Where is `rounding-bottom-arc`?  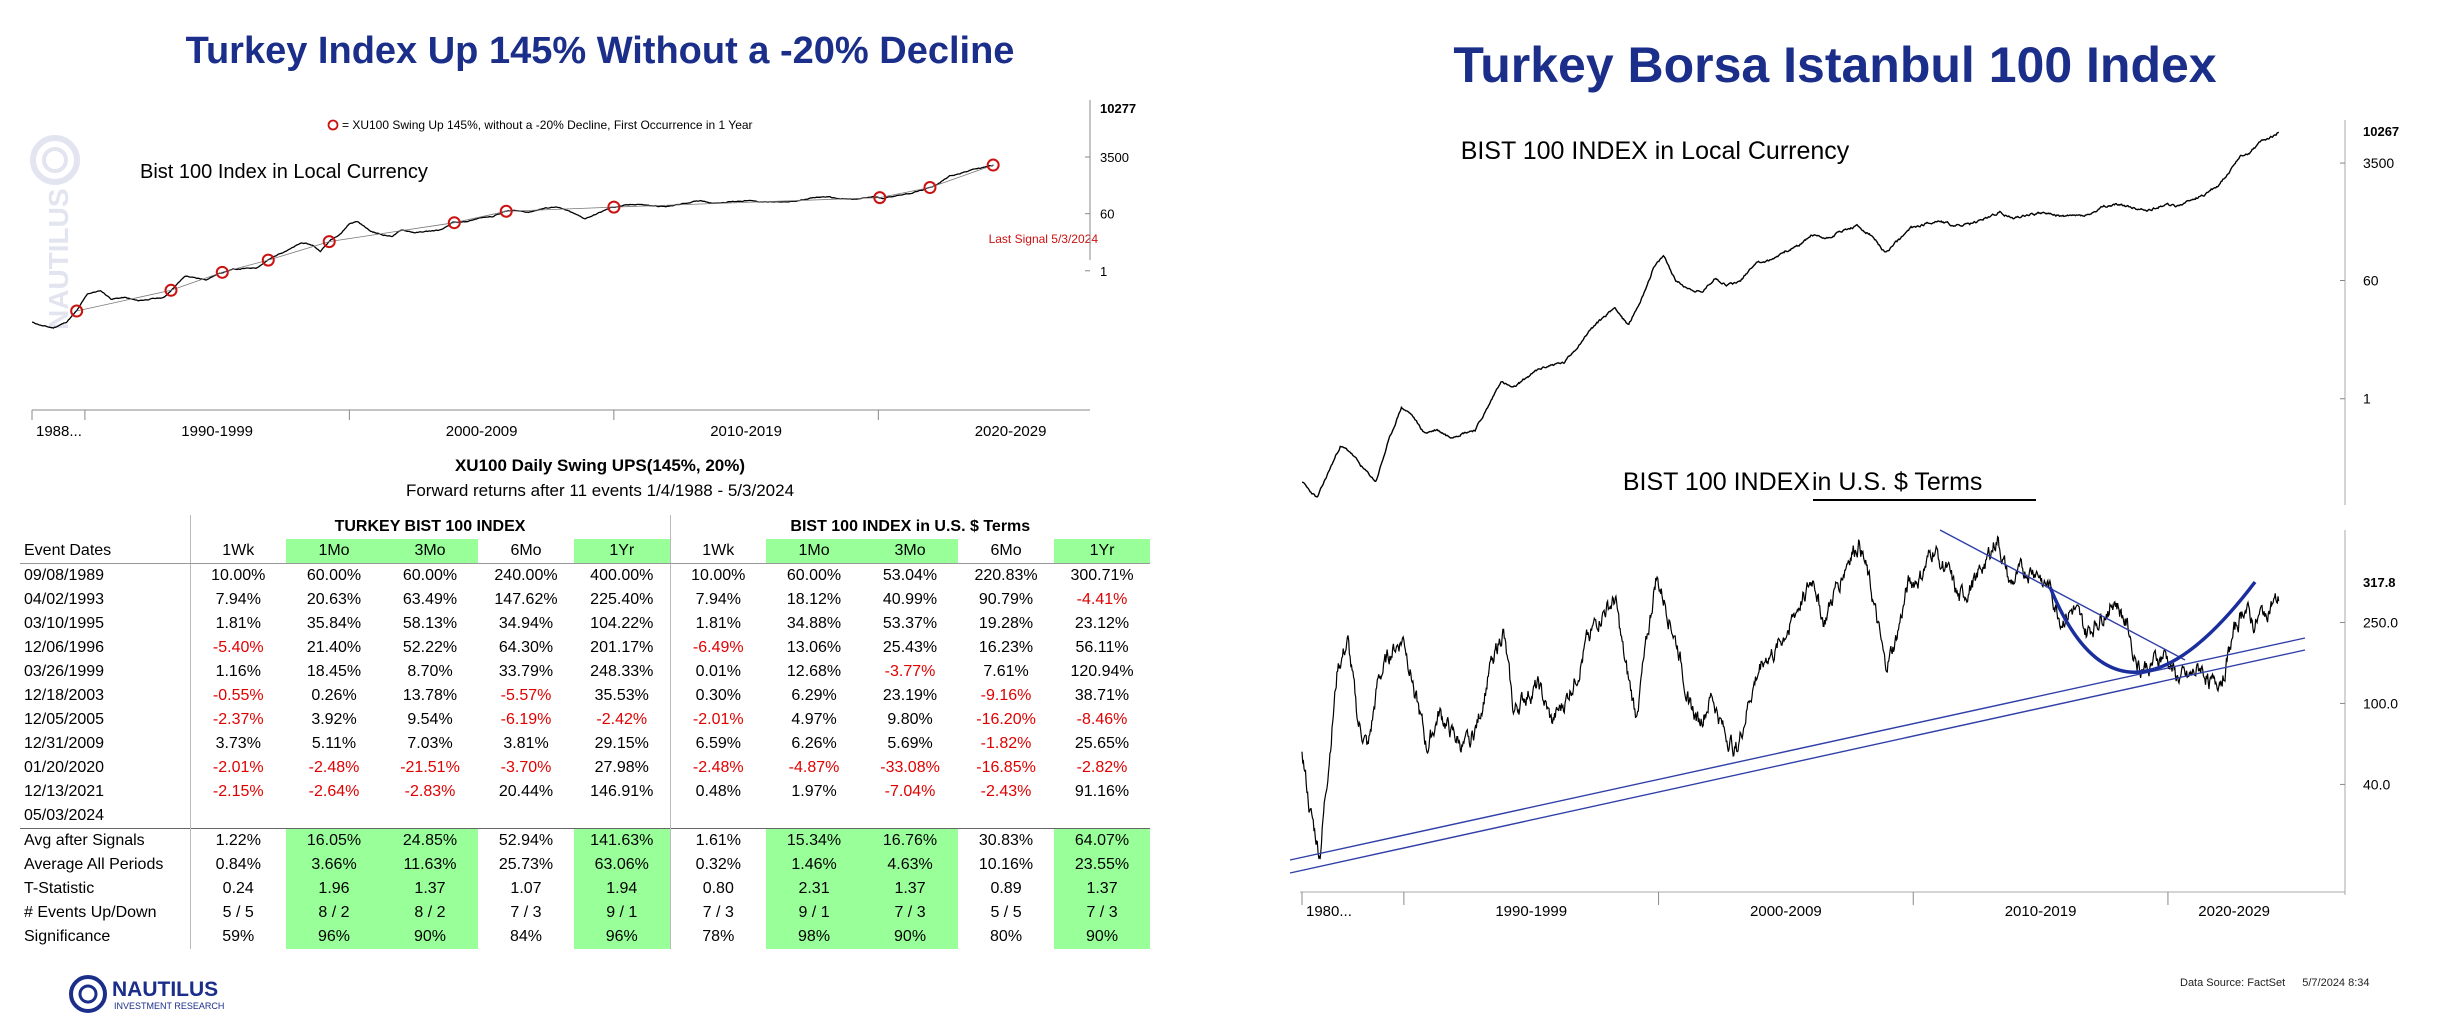
rounding-bottom-arc is located at coordinates (2152, 627).